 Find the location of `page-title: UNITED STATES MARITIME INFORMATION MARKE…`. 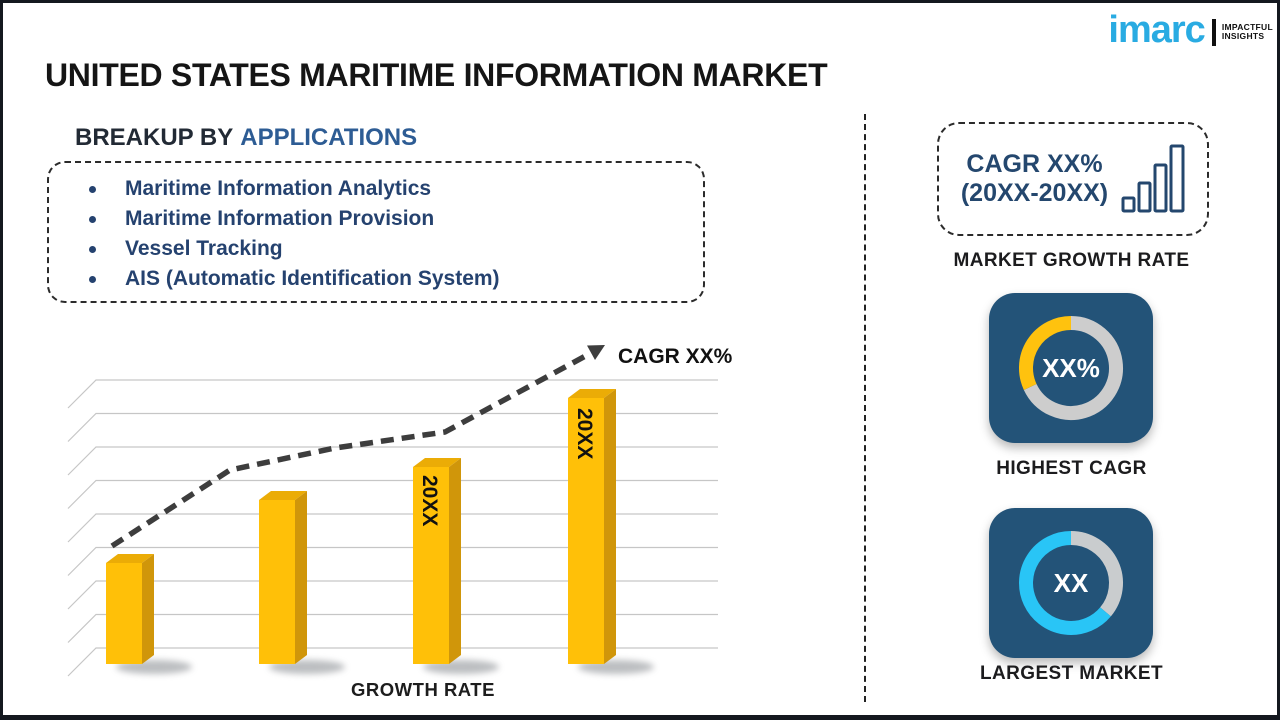

page-title: UNITED STATES MARITIME INFORMATION MARKE… is located at coordinates (436, 75).